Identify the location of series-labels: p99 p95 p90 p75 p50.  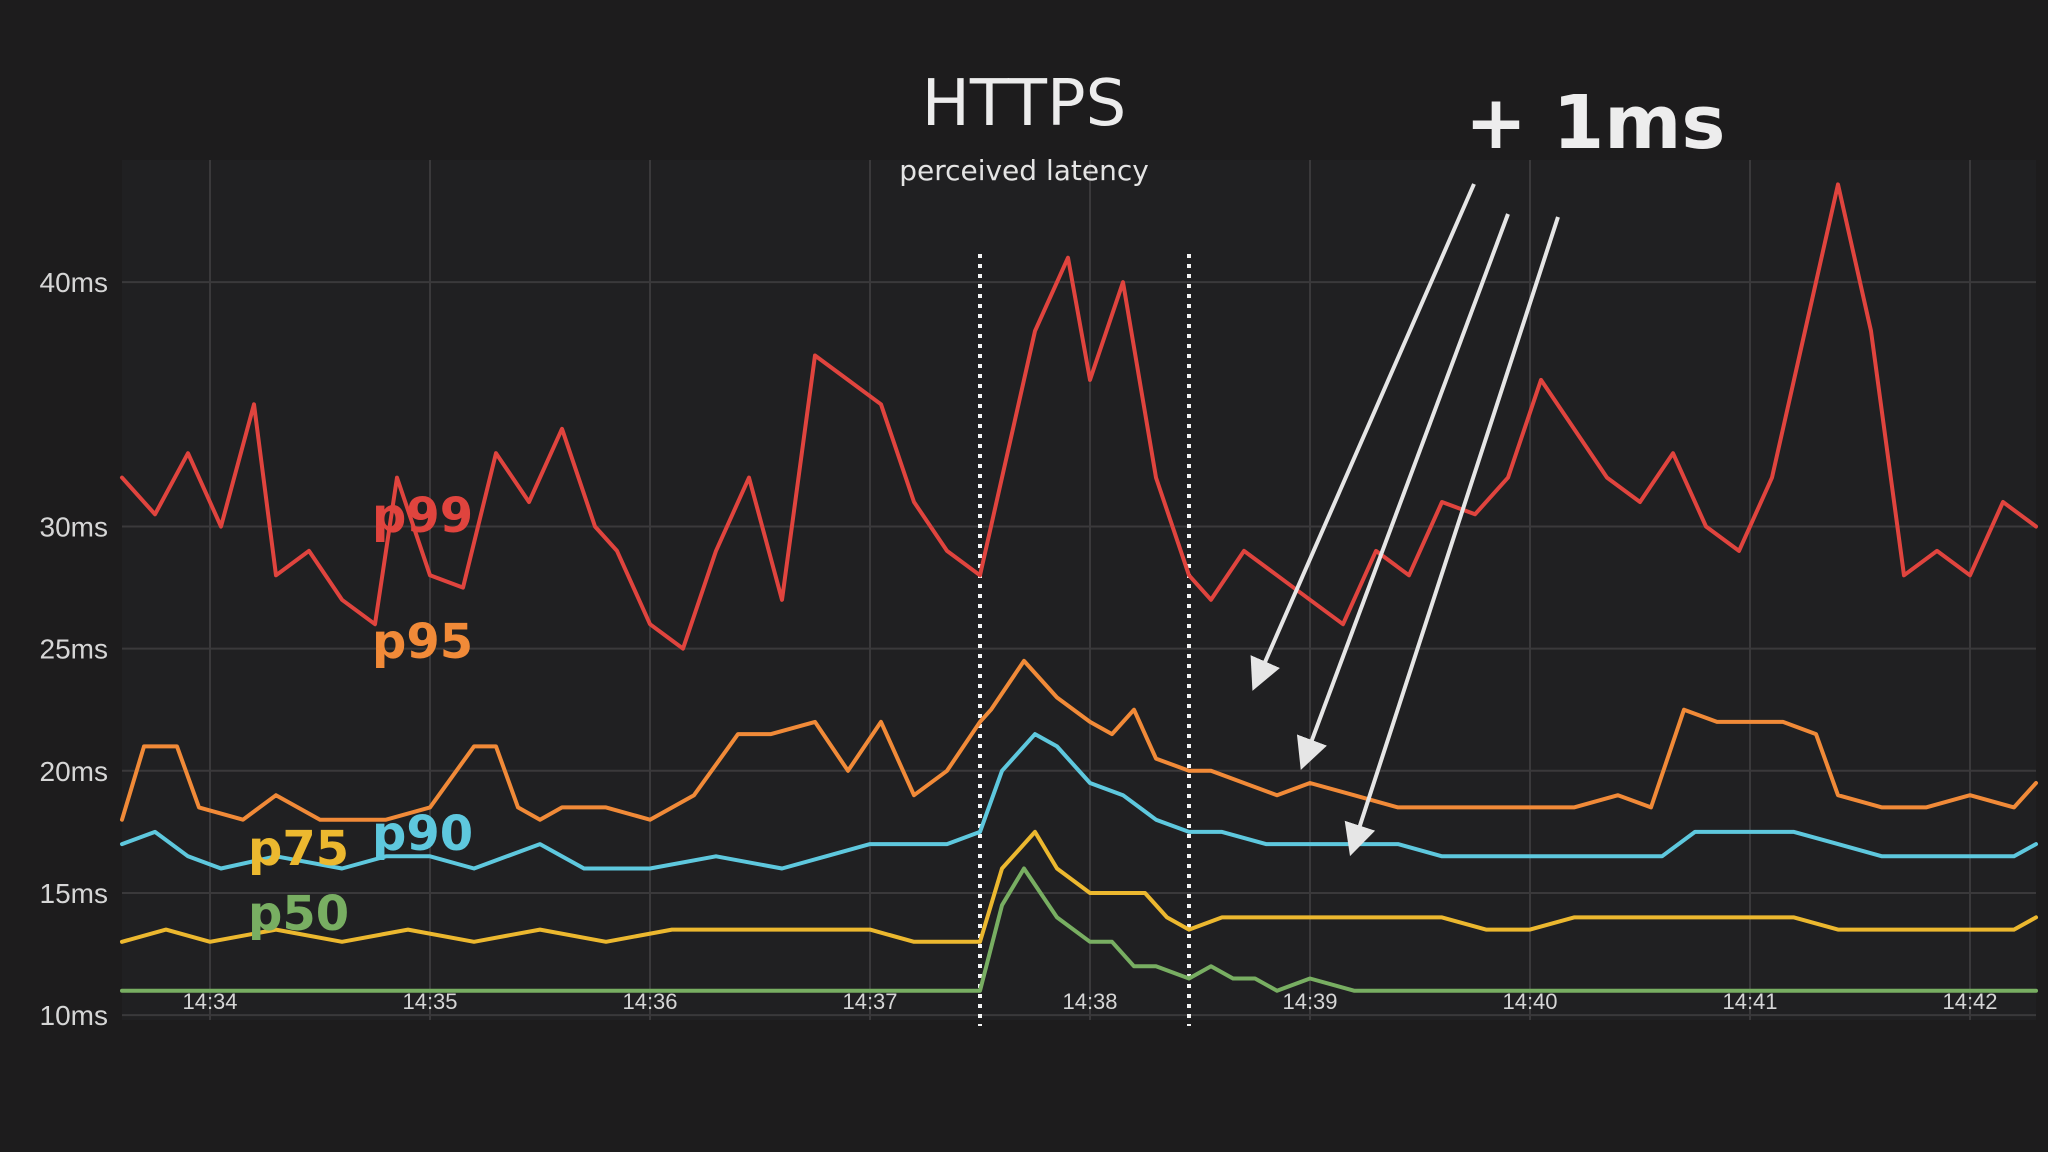
(360, 715).